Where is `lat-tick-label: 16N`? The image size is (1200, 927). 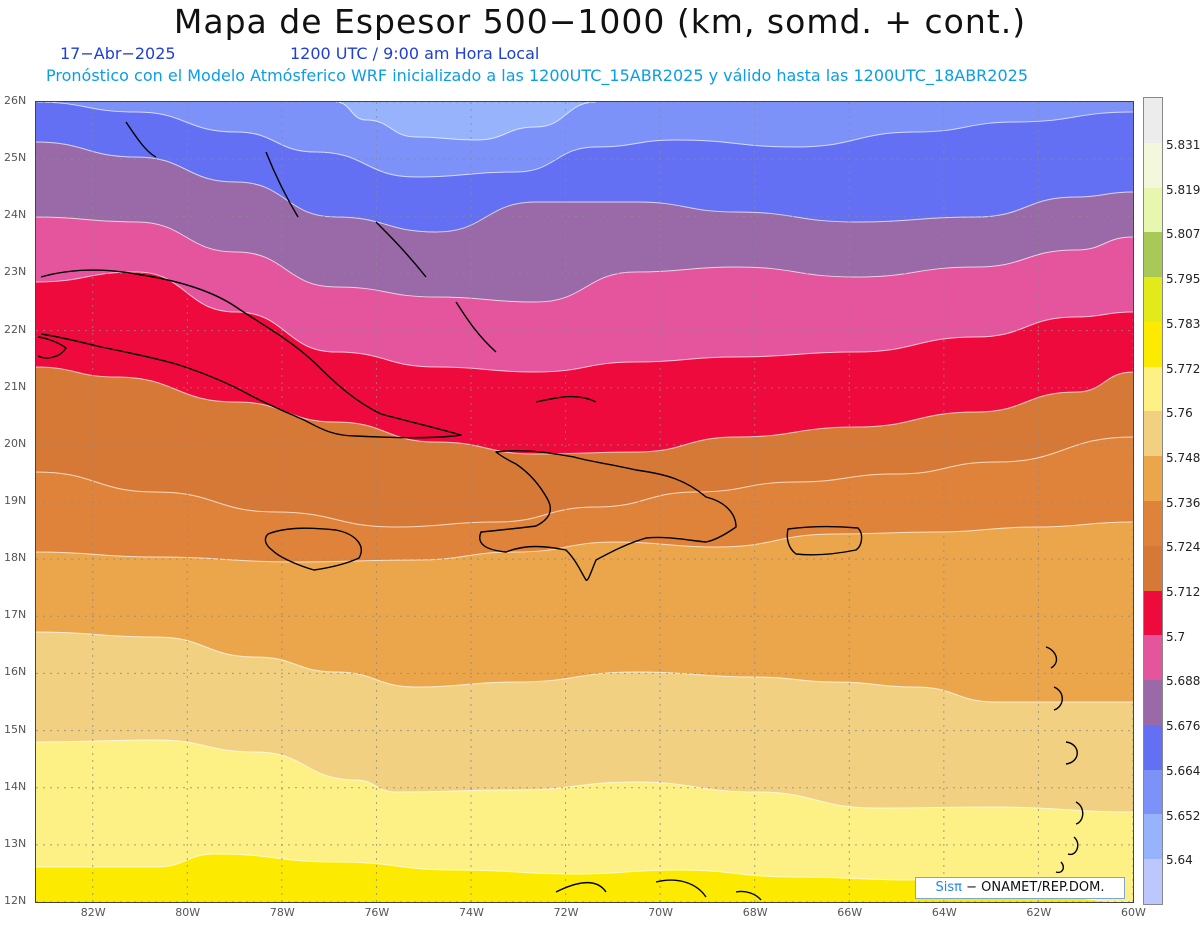 lat-tick-label: 16N is located at coordinates (15, 672).